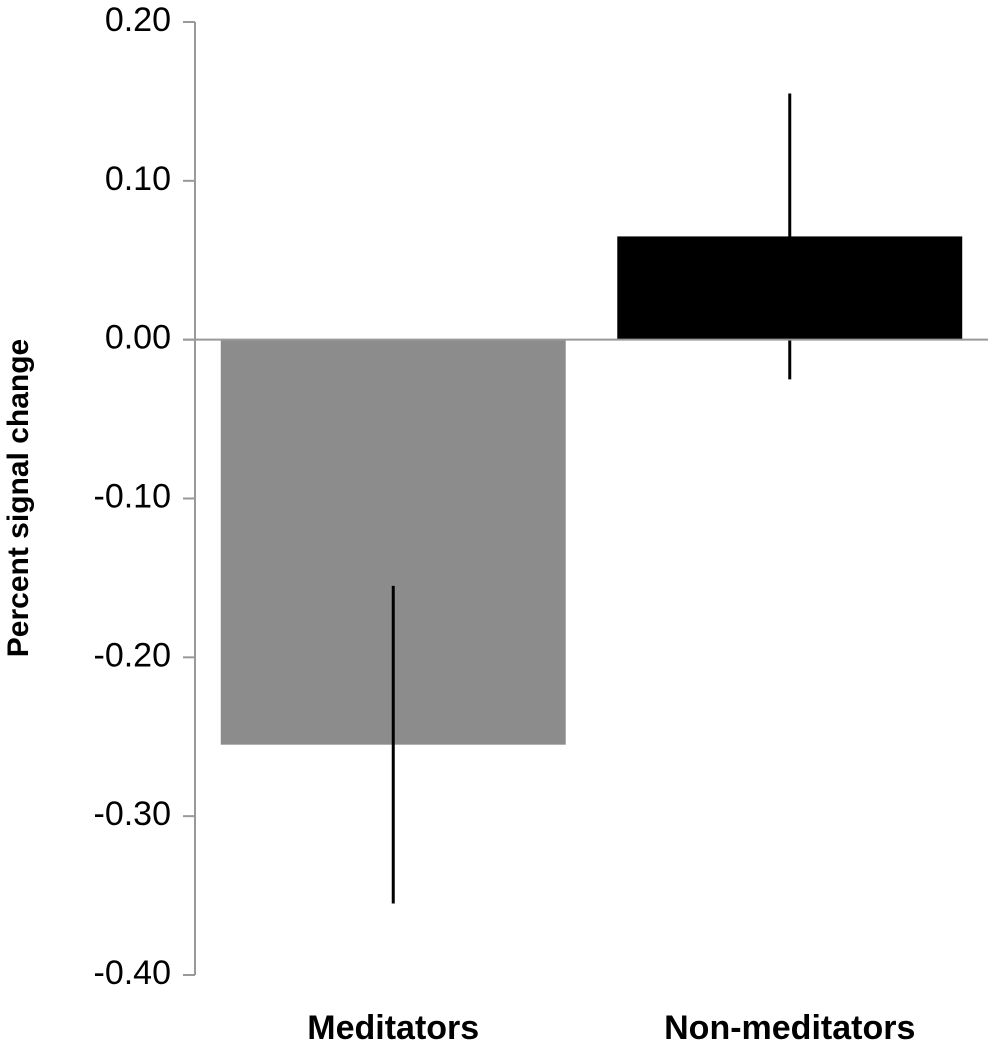 This screenshot has width=998, height=1050. I want to click on y-tick-label: -0.20, so click(133, 655).